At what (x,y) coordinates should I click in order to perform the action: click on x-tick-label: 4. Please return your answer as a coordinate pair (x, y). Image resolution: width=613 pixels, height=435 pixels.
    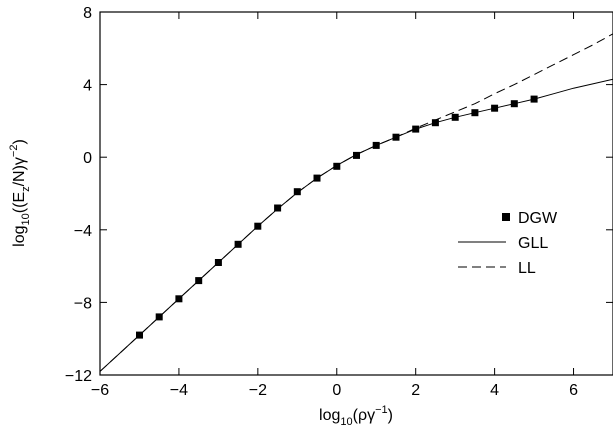
    Looking at the image, I should click on (494, 390).